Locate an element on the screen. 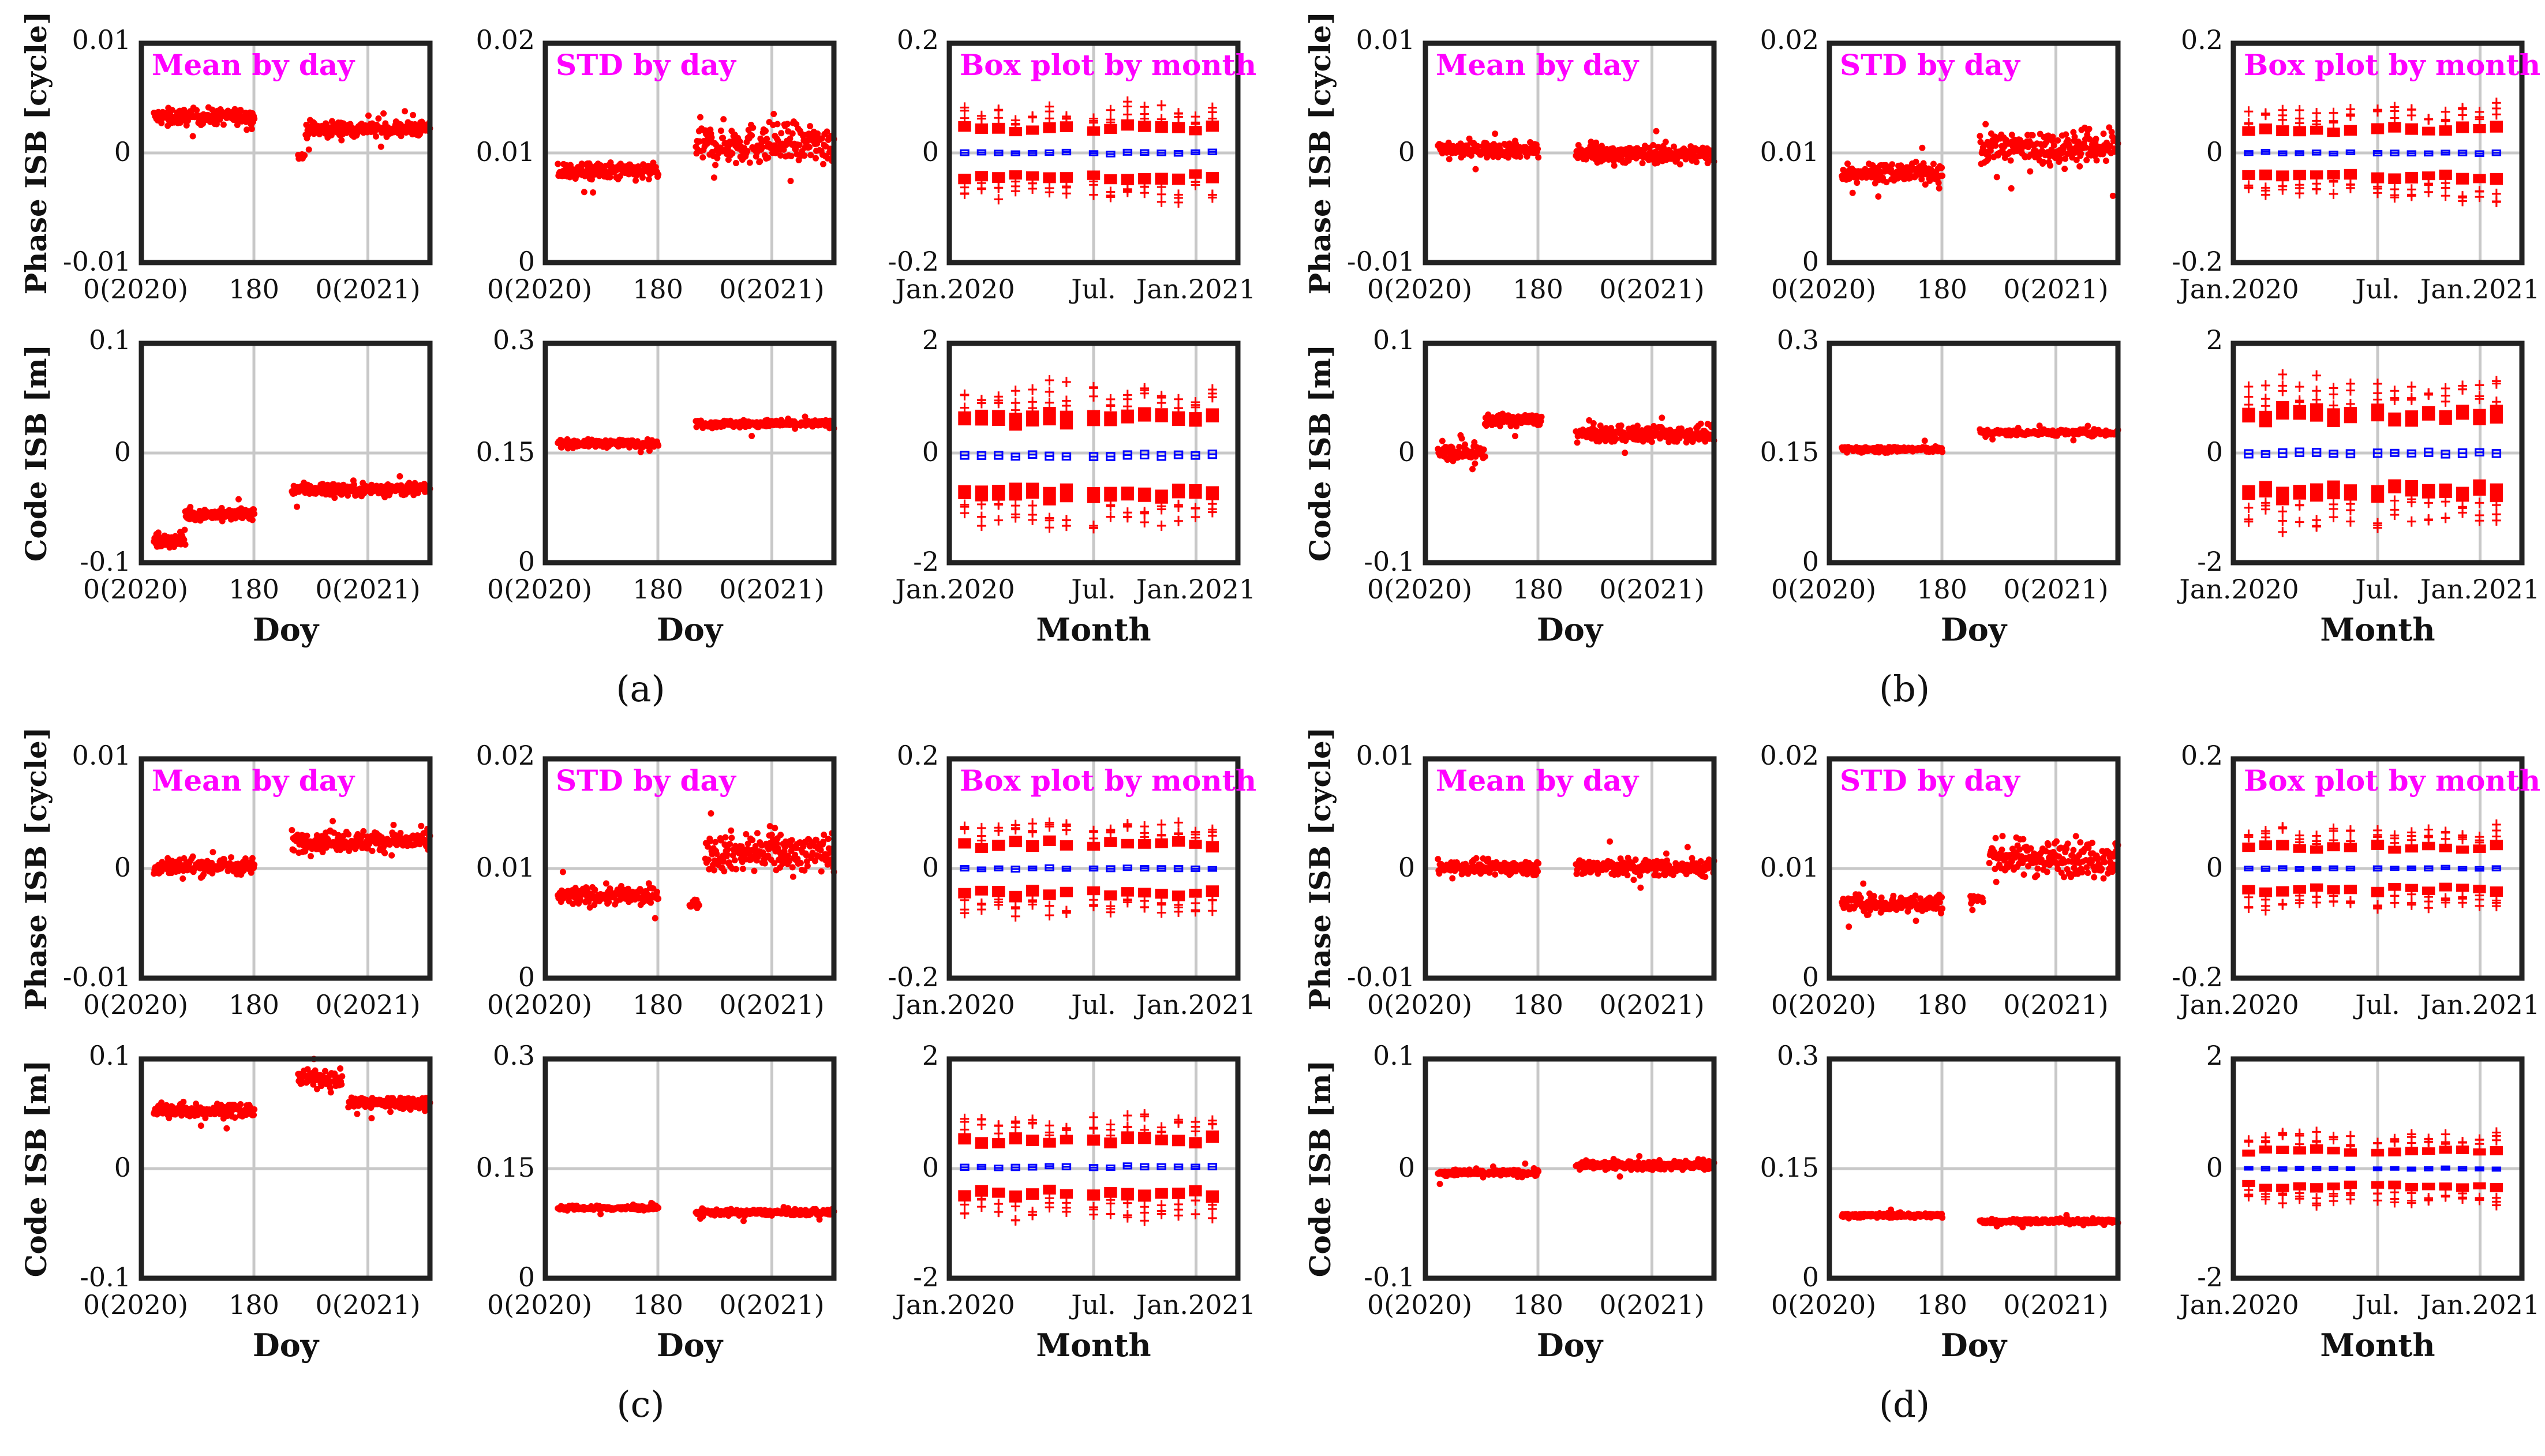 This screenshot has height=1456, width=2545. x-axis-label: Month is located at coordinates (2377, 629).